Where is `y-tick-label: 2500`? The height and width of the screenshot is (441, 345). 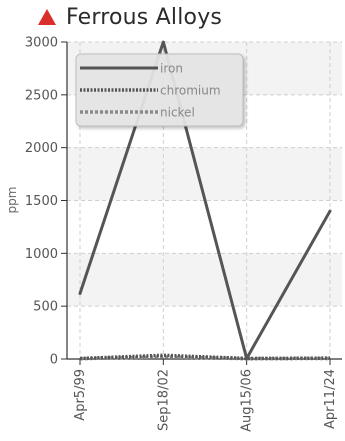
y-tick-label: 2500 is located at coordinates (41, 95).